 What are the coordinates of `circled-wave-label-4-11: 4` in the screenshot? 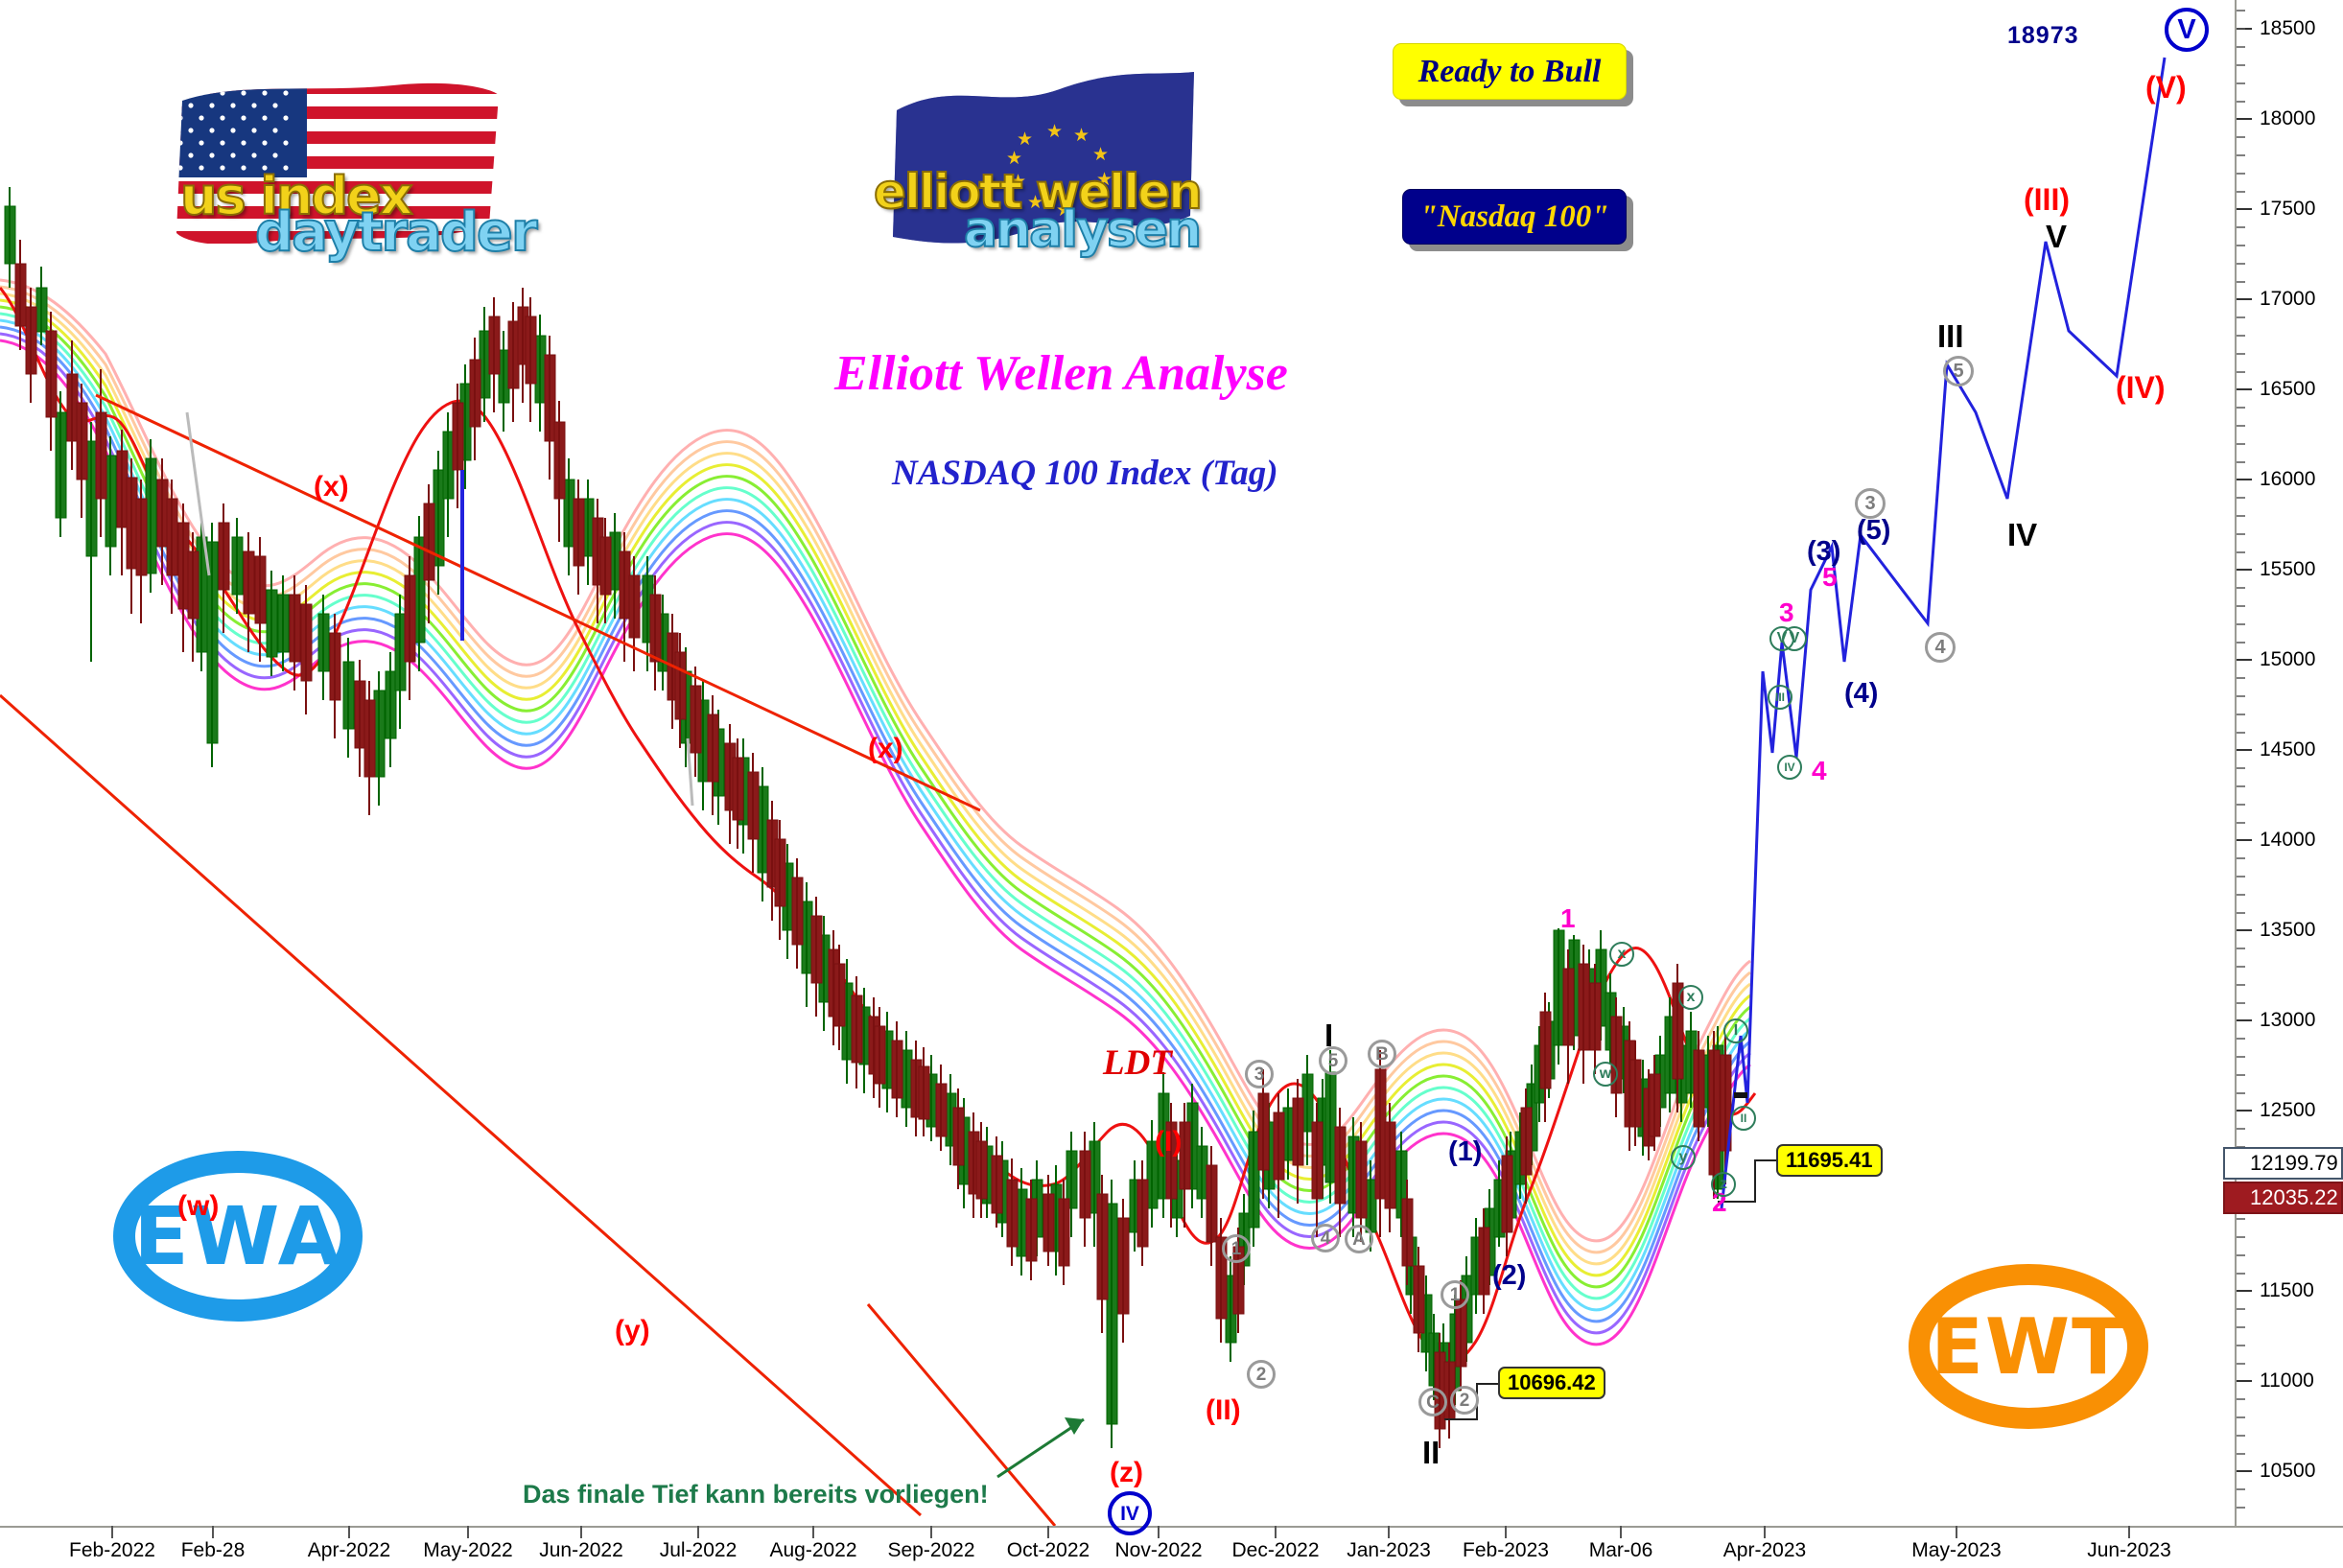 It's located at (1940, 648).